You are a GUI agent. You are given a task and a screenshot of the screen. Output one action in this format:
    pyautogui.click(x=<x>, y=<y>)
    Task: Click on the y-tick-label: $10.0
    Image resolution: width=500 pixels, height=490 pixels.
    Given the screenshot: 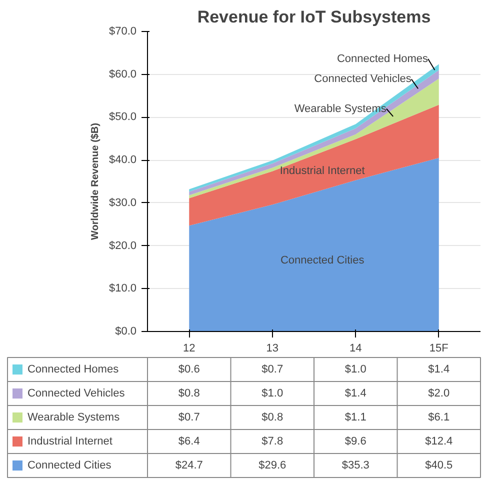 What is the action you would take?
    pyautogui.click(x=122, y=288)
    